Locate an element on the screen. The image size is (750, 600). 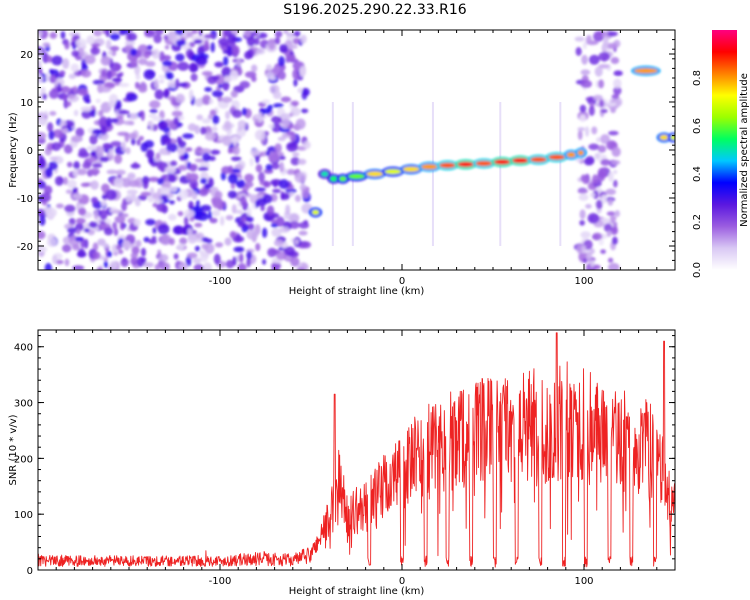
colorbar-tick-label: 0.6 is located at coordinates (697, 126).